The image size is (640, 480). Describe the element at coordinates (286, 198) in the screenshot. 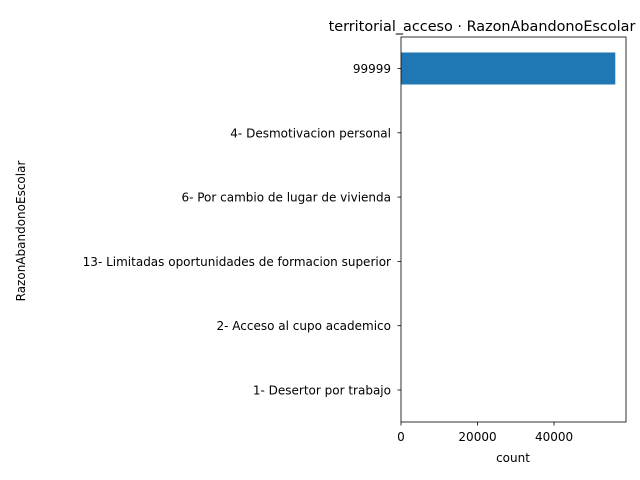

I see `y-tick-label: 6- Por cambio de lugar de vivienda` at that location.